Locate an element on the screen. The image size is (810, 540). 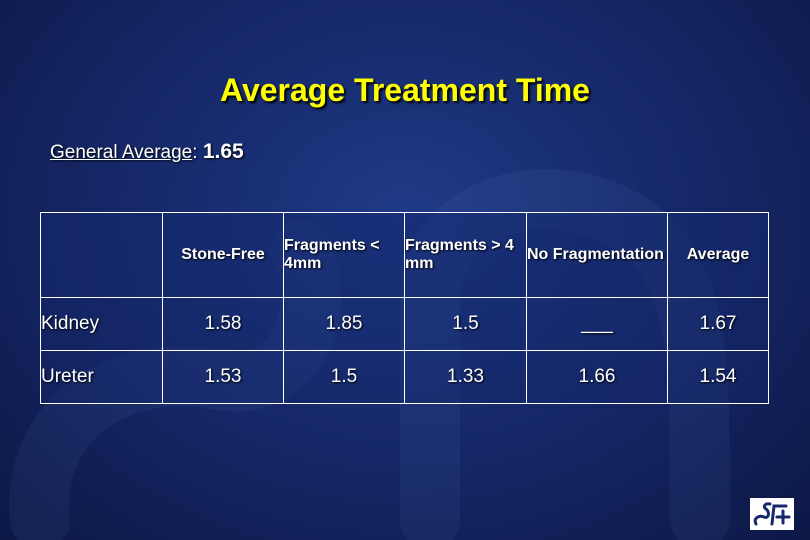
company-logo is located at coordinates (772, 514).